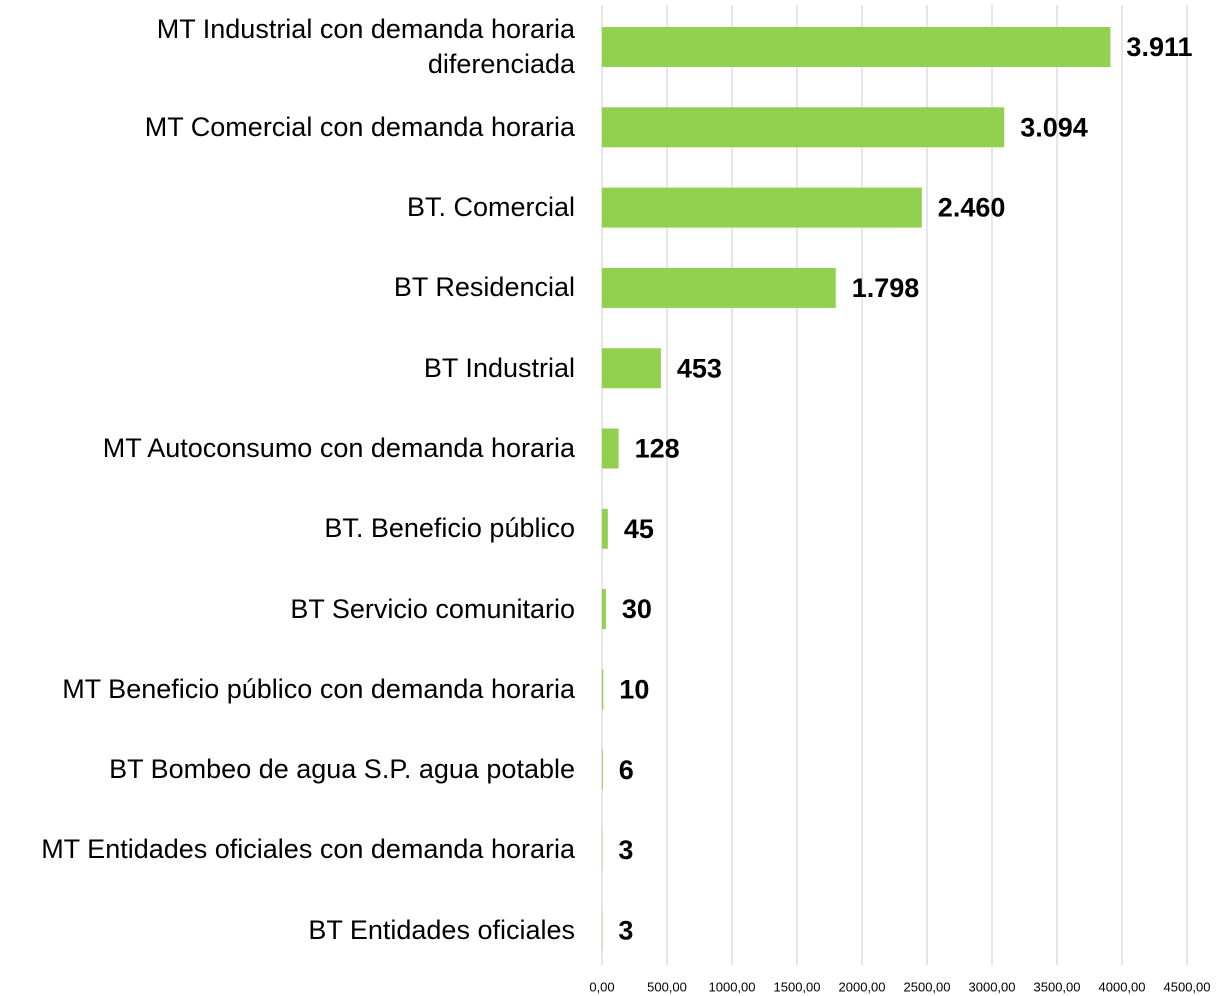 The image size is (1216, 996). Describe the element at coordinates (634, 690) in the screenshot. I see `value-label: 10` at that location.